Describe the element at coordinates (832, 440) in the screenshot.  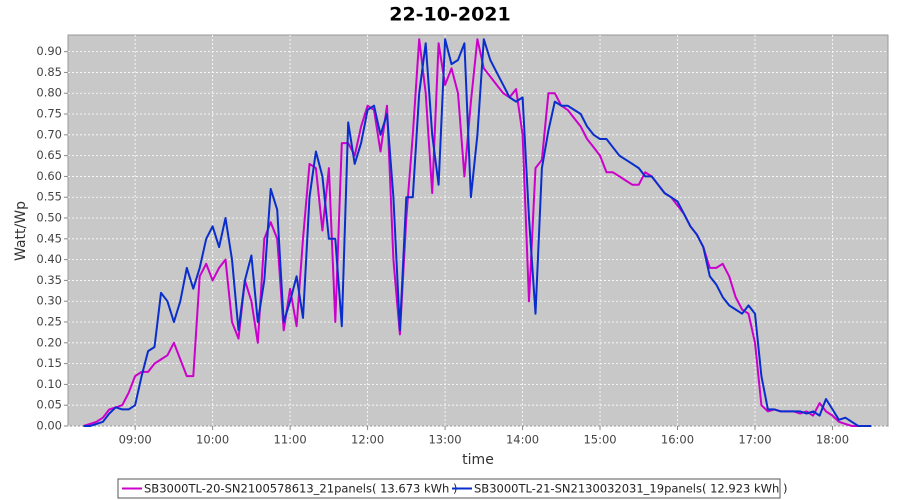
I see `x-tick-label: 18:00` at that location.